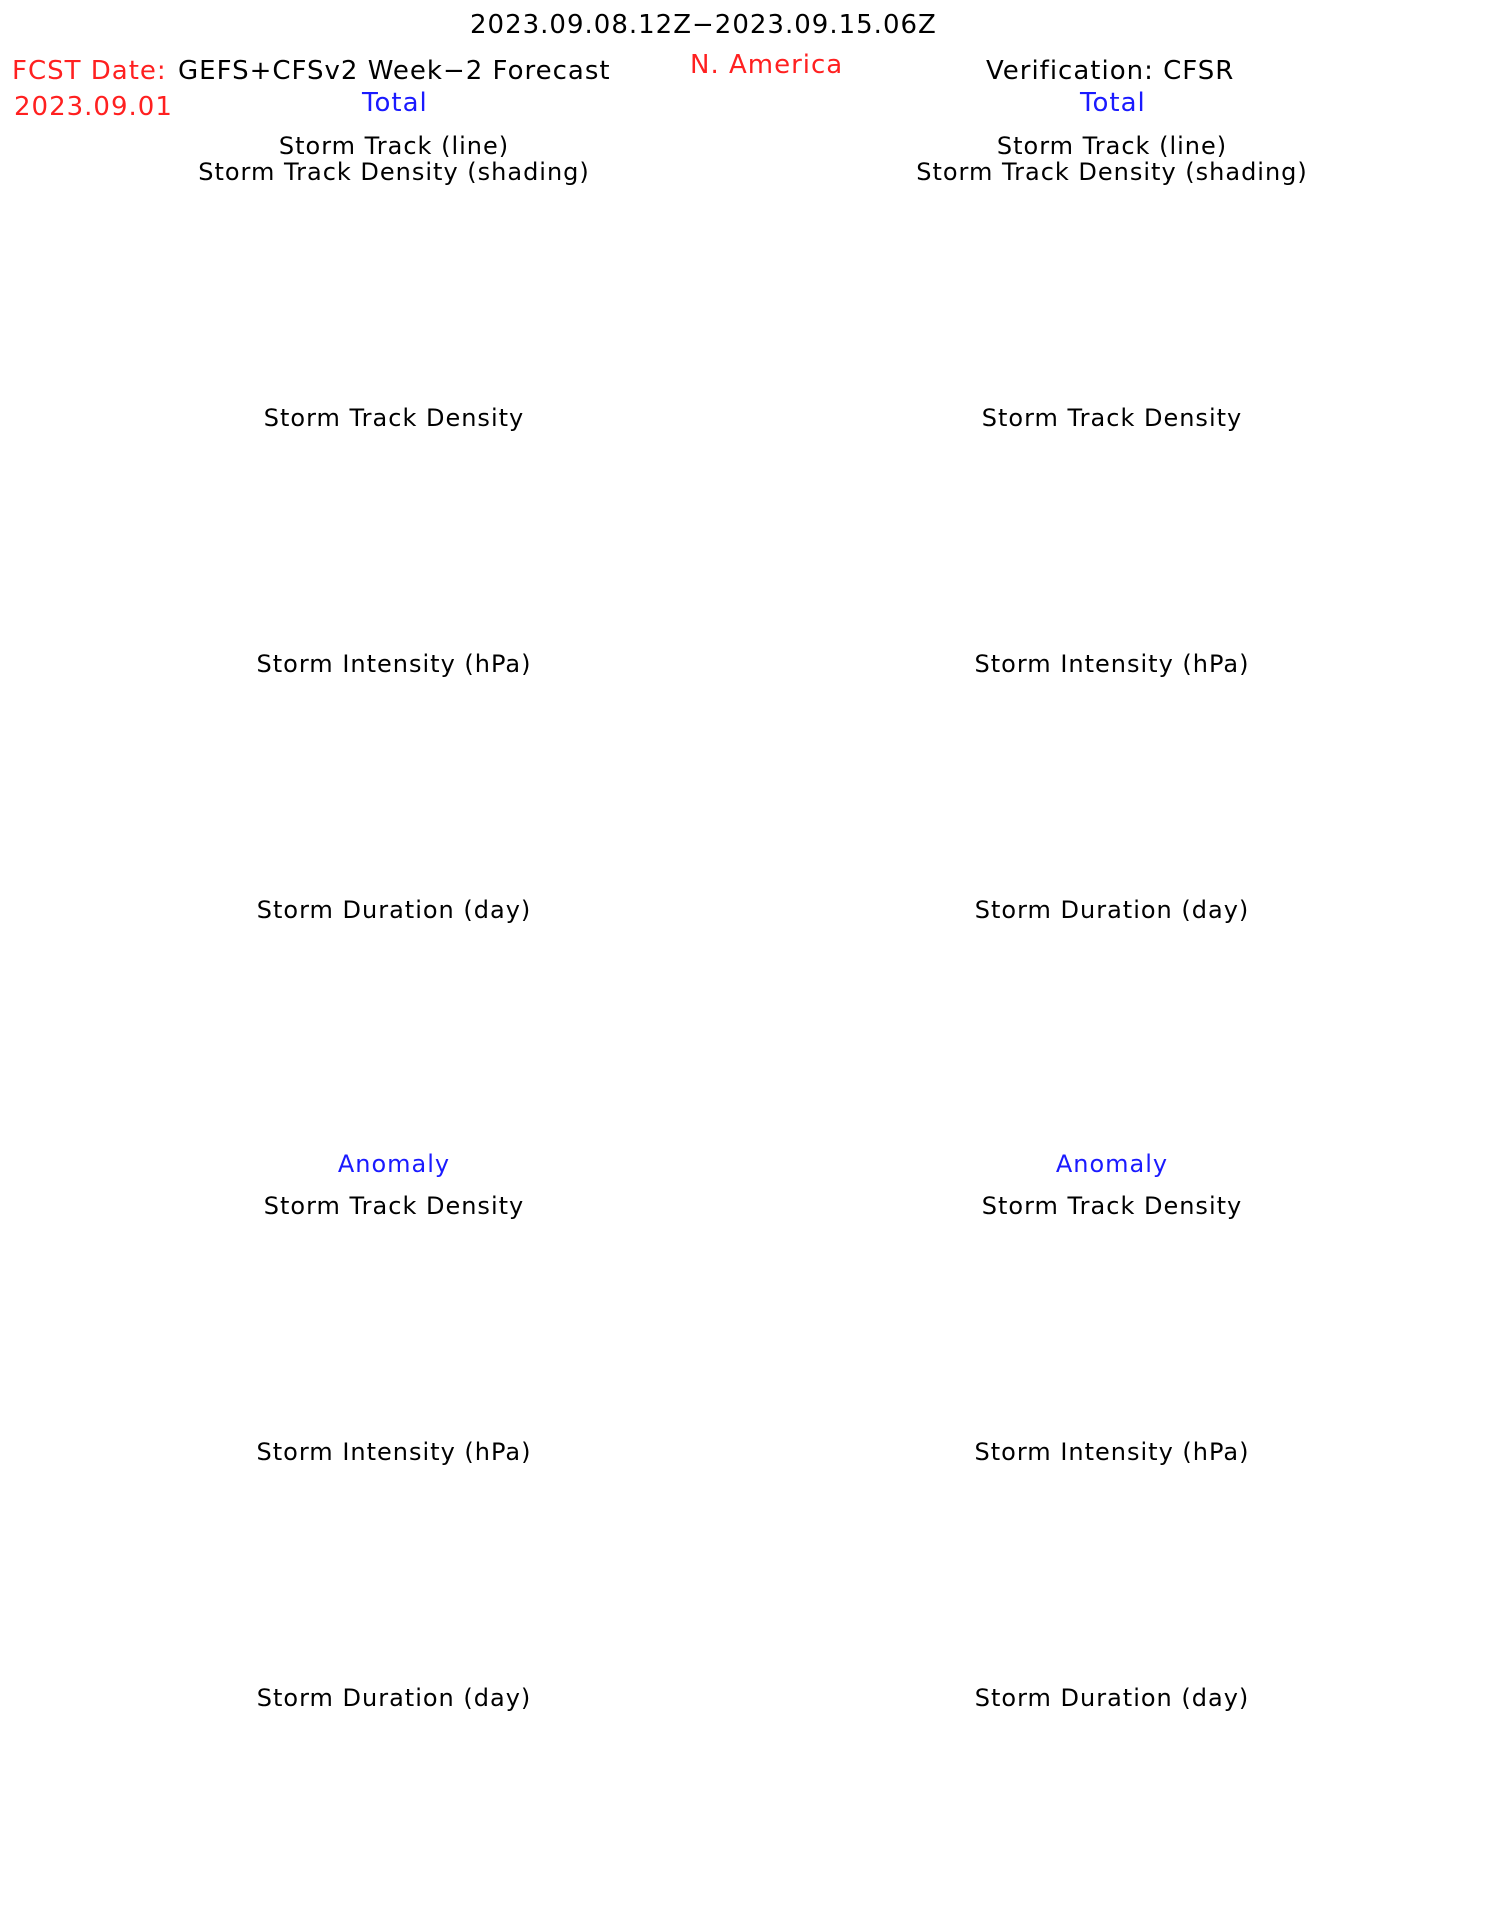  What do you see at coordinates (394, 1452) in the screenshot?
I see `panel-title-intensity-anom: Storm Intensity (hPa)` at bounding box center [394, 1452].